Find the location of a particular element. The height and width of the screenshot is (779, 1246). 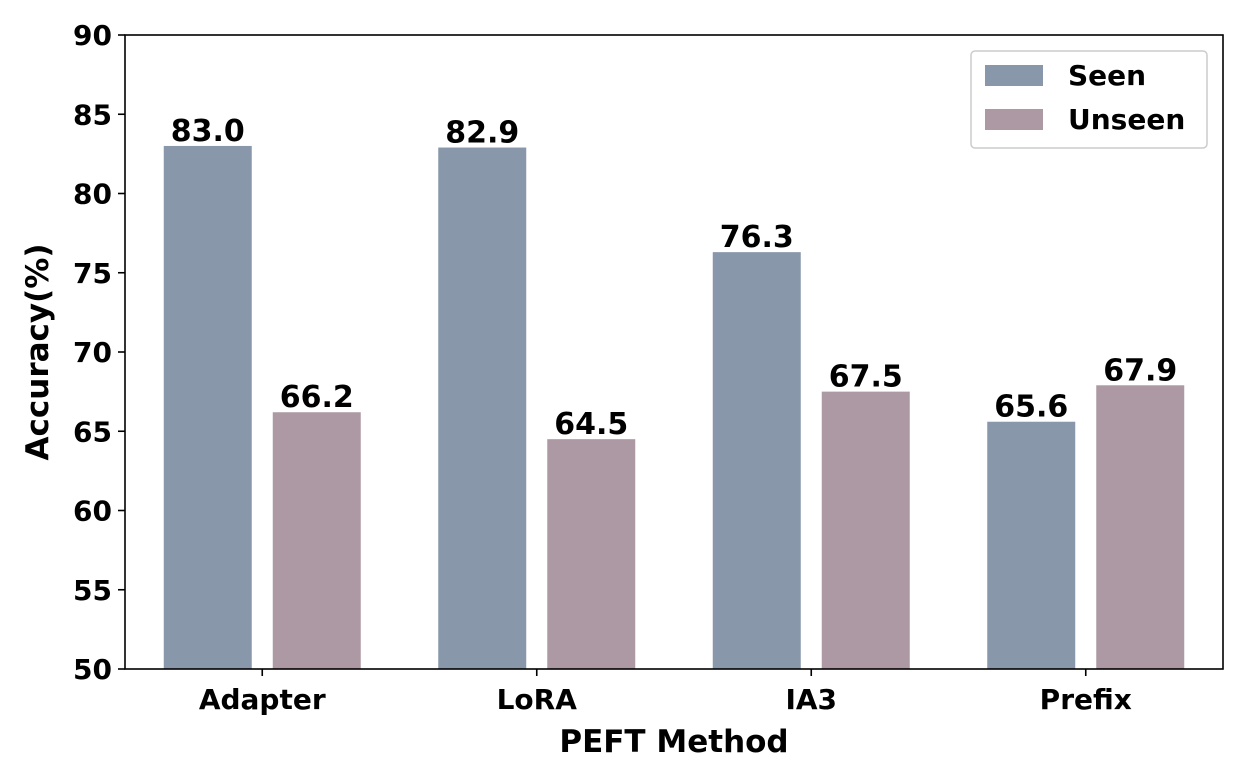

y-tick-label-85: 85 is located at coordinates (92, 114).